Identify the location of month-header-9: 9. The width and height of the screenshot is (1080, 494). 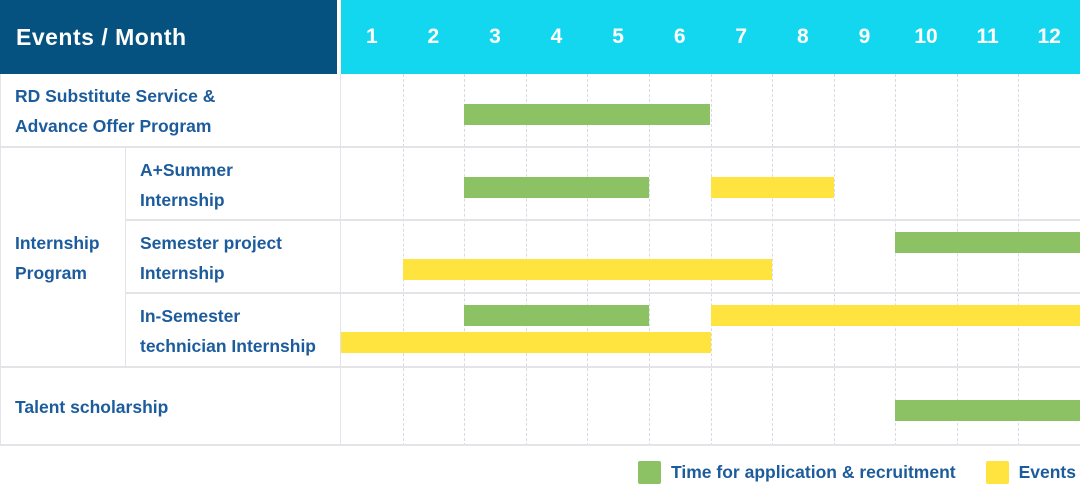
(864, 36).